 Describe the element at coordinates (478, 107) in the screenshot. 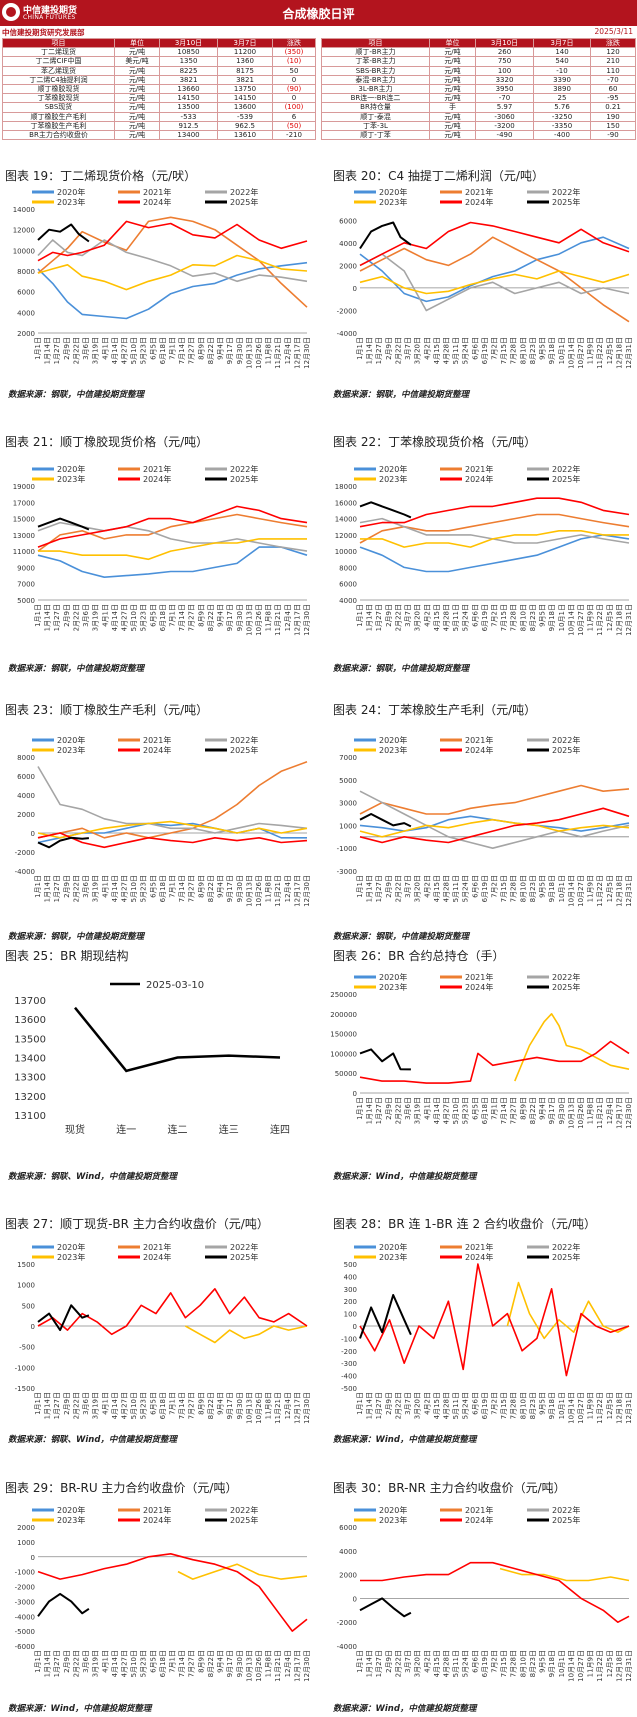

I see `table-row: BR持仓量手 5.97 5.76 0.21` at that location.